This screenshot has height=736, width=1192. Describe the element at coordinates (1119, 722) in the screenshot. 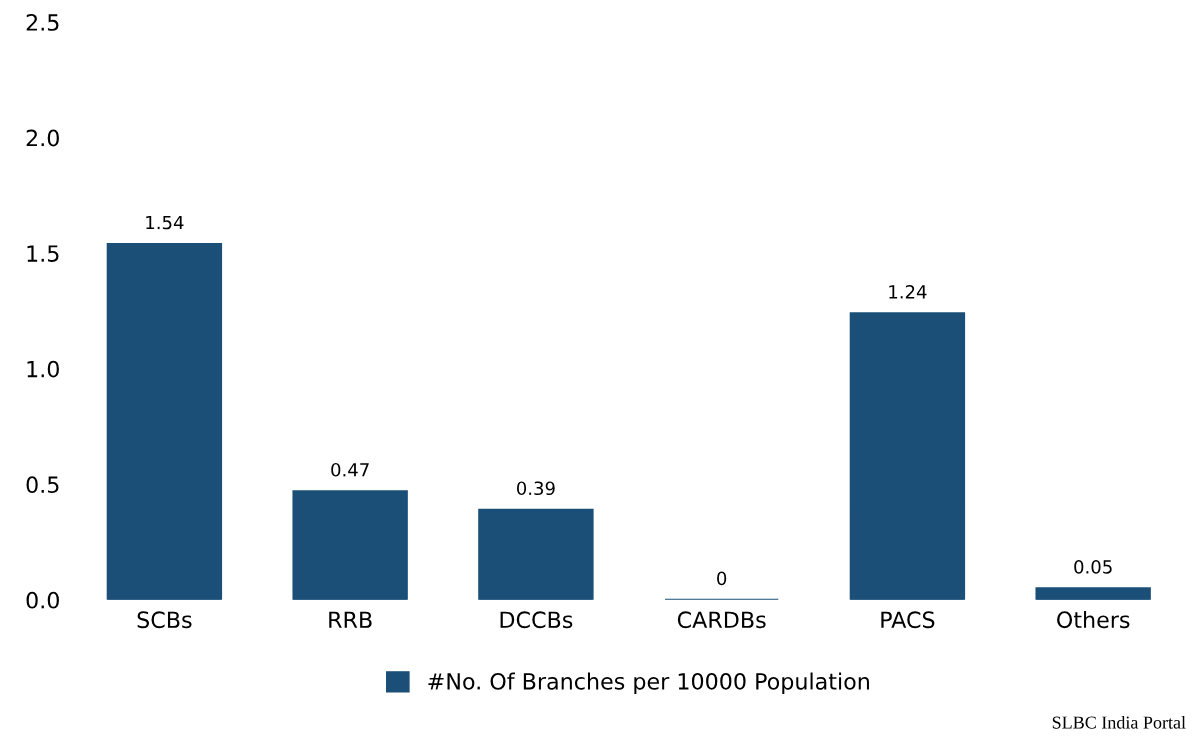

I see `text: SLBC India Portal` at that location.